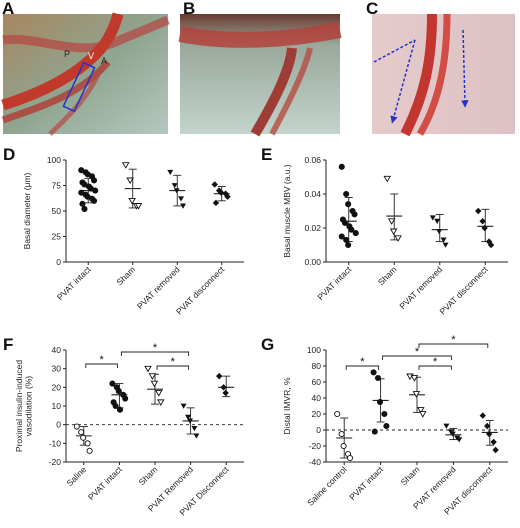 The image size is (520, 528). Describe the element at coordinates (372, 9) in the screenshot. I see `panel-label-c: C` at that location.